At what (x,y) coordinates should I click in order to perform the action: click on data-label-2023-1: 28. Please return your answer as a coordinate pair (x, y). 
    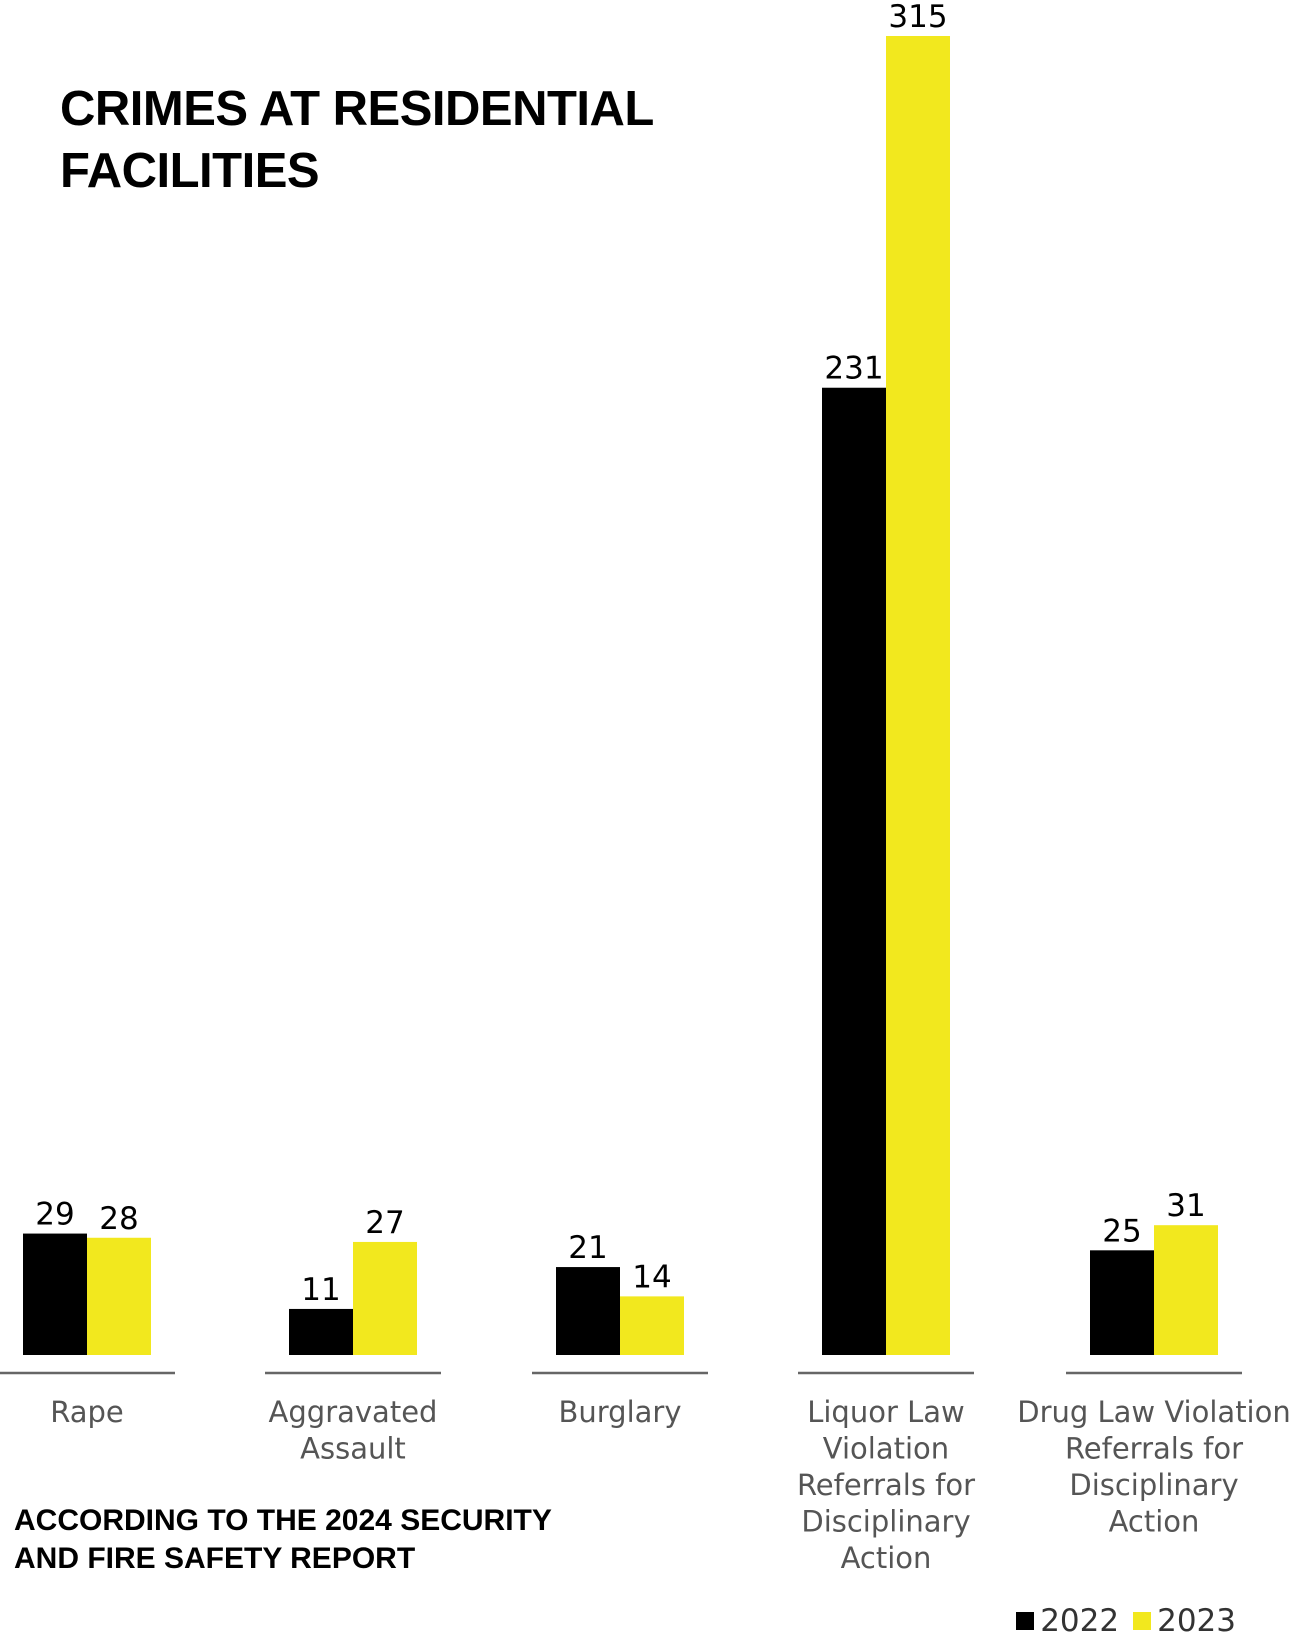
    Looking at the image, I should click on (118, 1219).